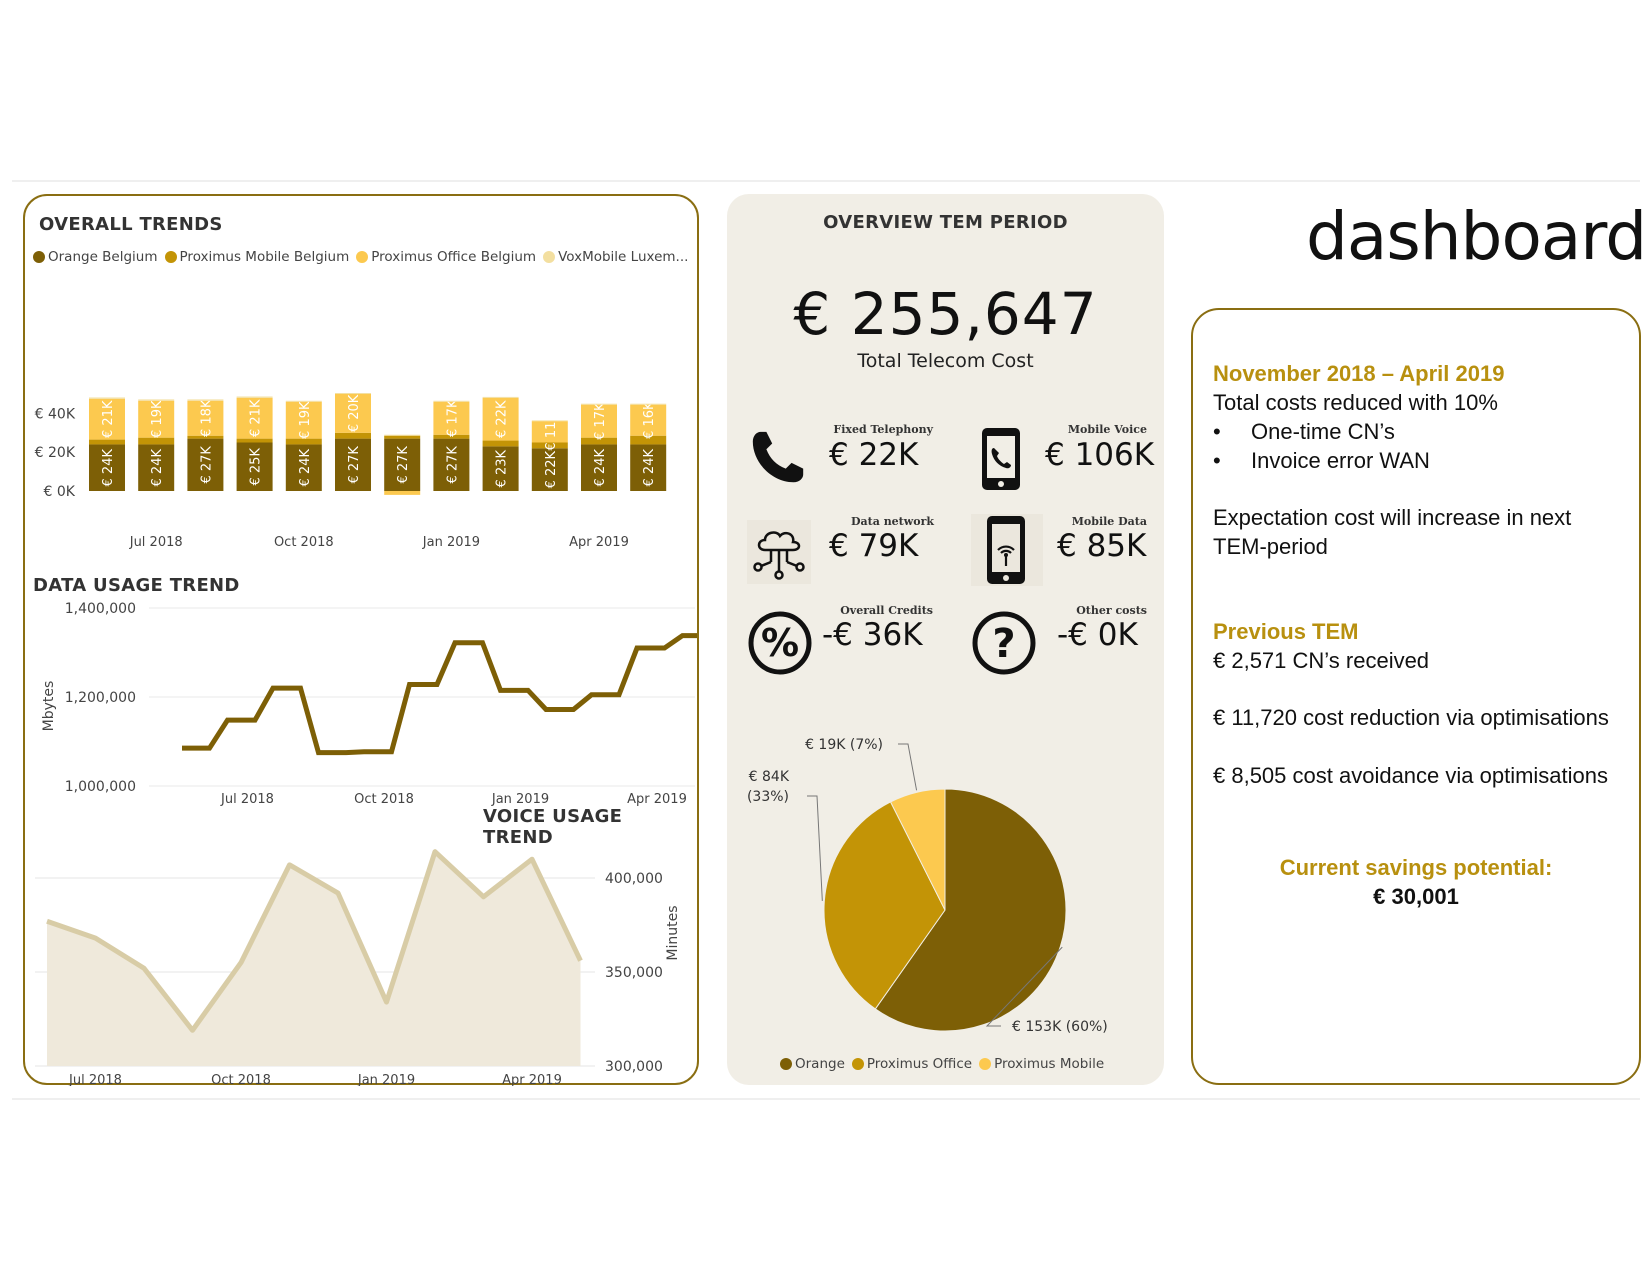 Image resolution: width=1650 pixels, height=1275 pixels. I want to click on data-usage-ylabel: Mbytes, so click(49, 706).